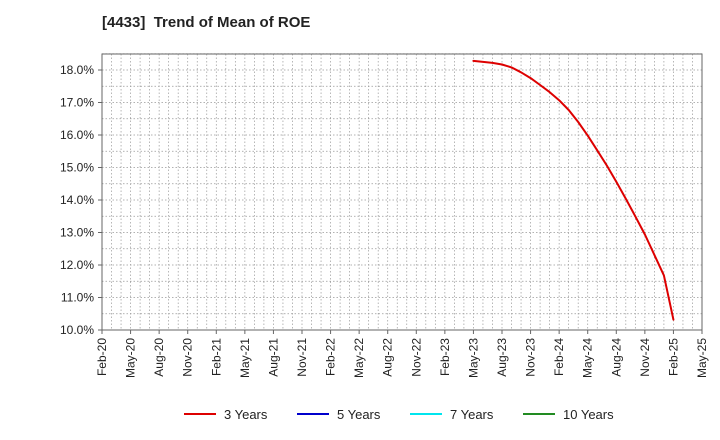  Describe the element at coordinates (246, 414) in the screenshot. I see `legend-label: 3 Years` at that location.